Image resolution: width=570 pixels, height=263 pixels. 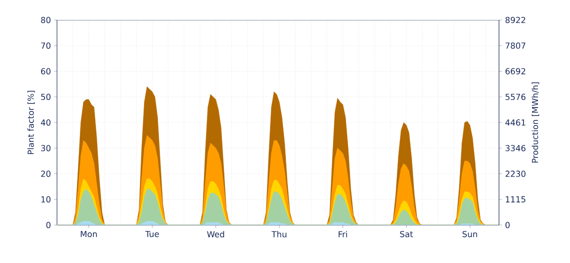 What do you see at coordinates (31, 122) in the screenshot?
I see `y-axis-title: Plant factor [%]` at bounding box center [31, 122].